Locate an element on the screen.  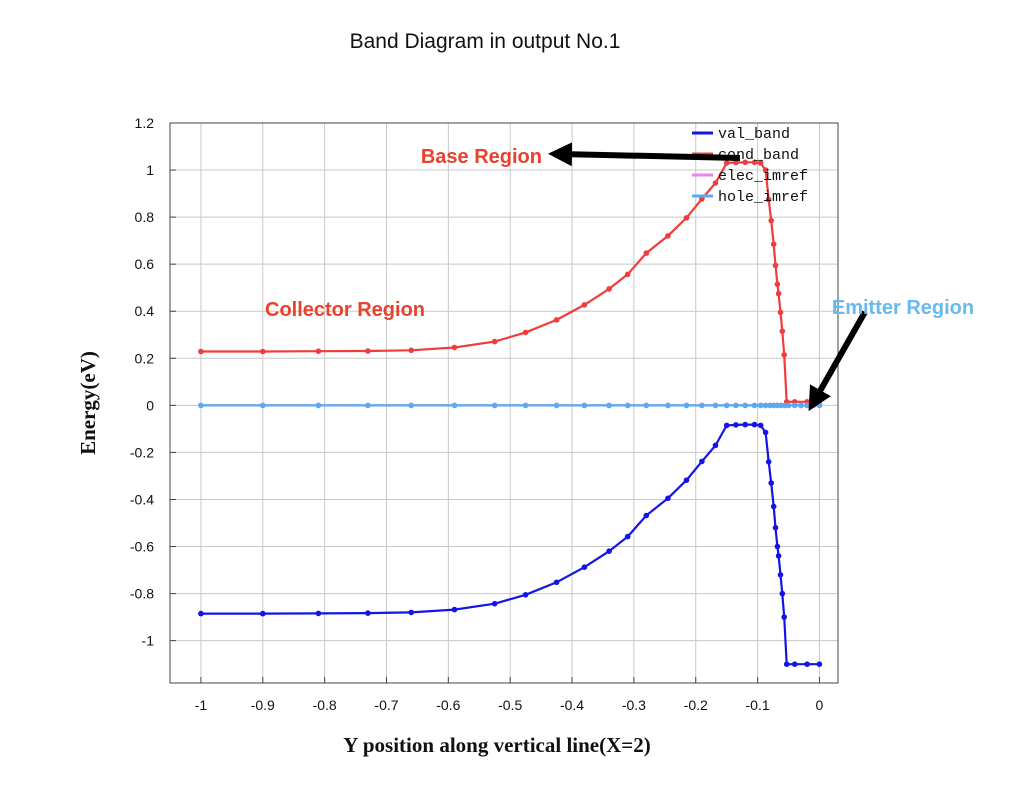
annotation-label-0: Base Region is located at coordinates (481, 157).